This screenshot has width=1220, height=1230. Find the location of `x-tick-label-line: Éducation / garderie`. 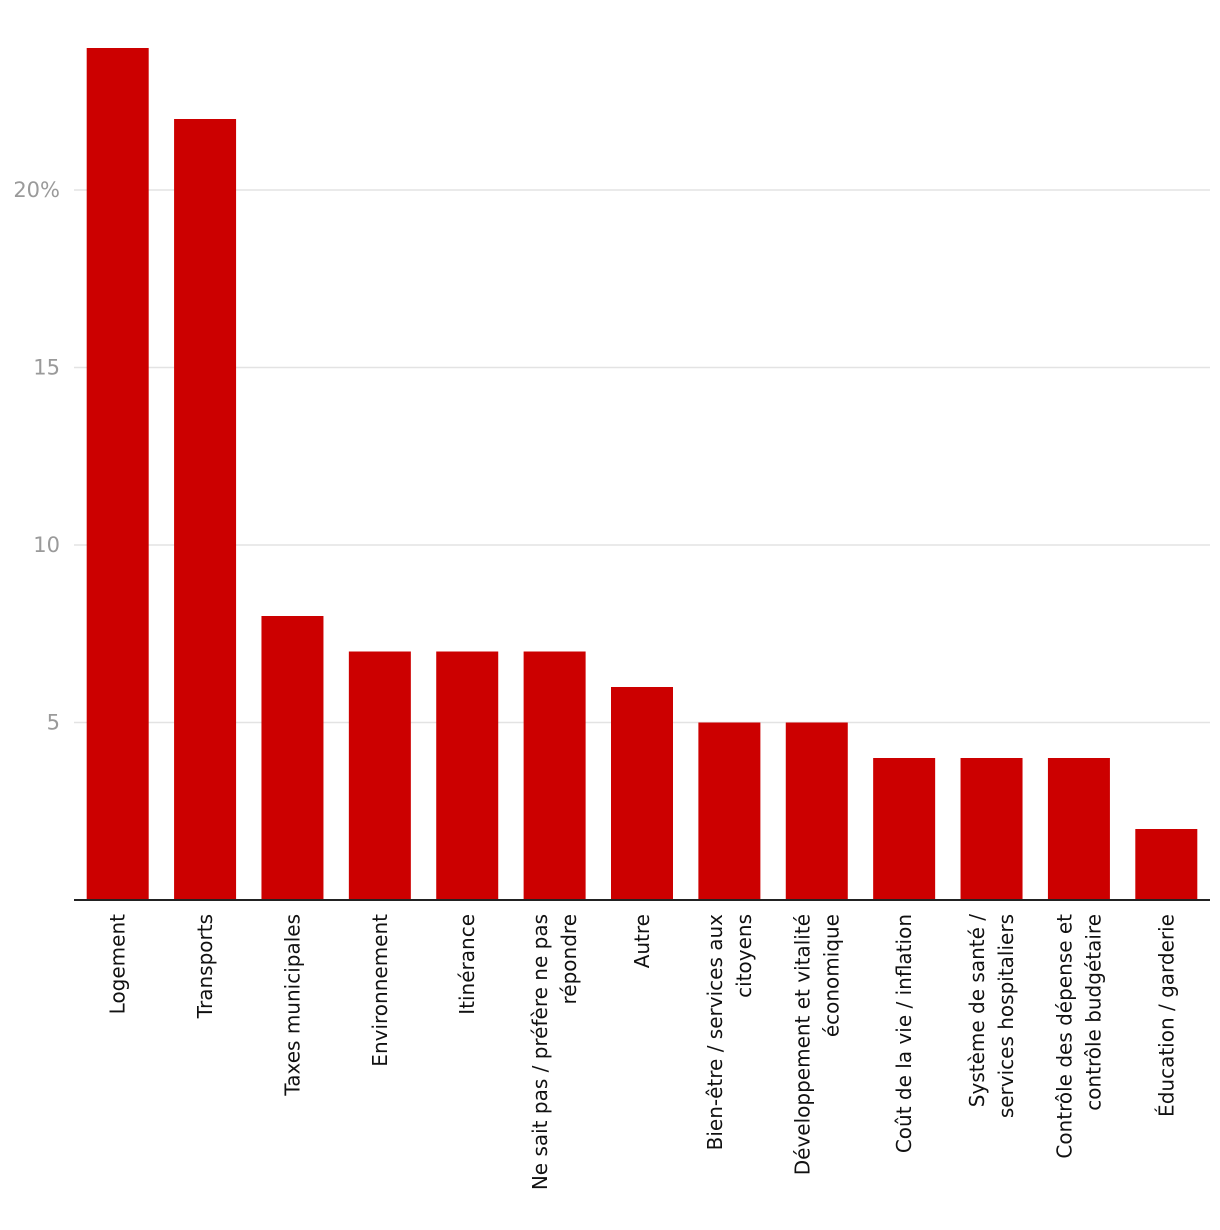

x-tick-label-line: Éducation / garderie is located at coordinates (1166, 1015).